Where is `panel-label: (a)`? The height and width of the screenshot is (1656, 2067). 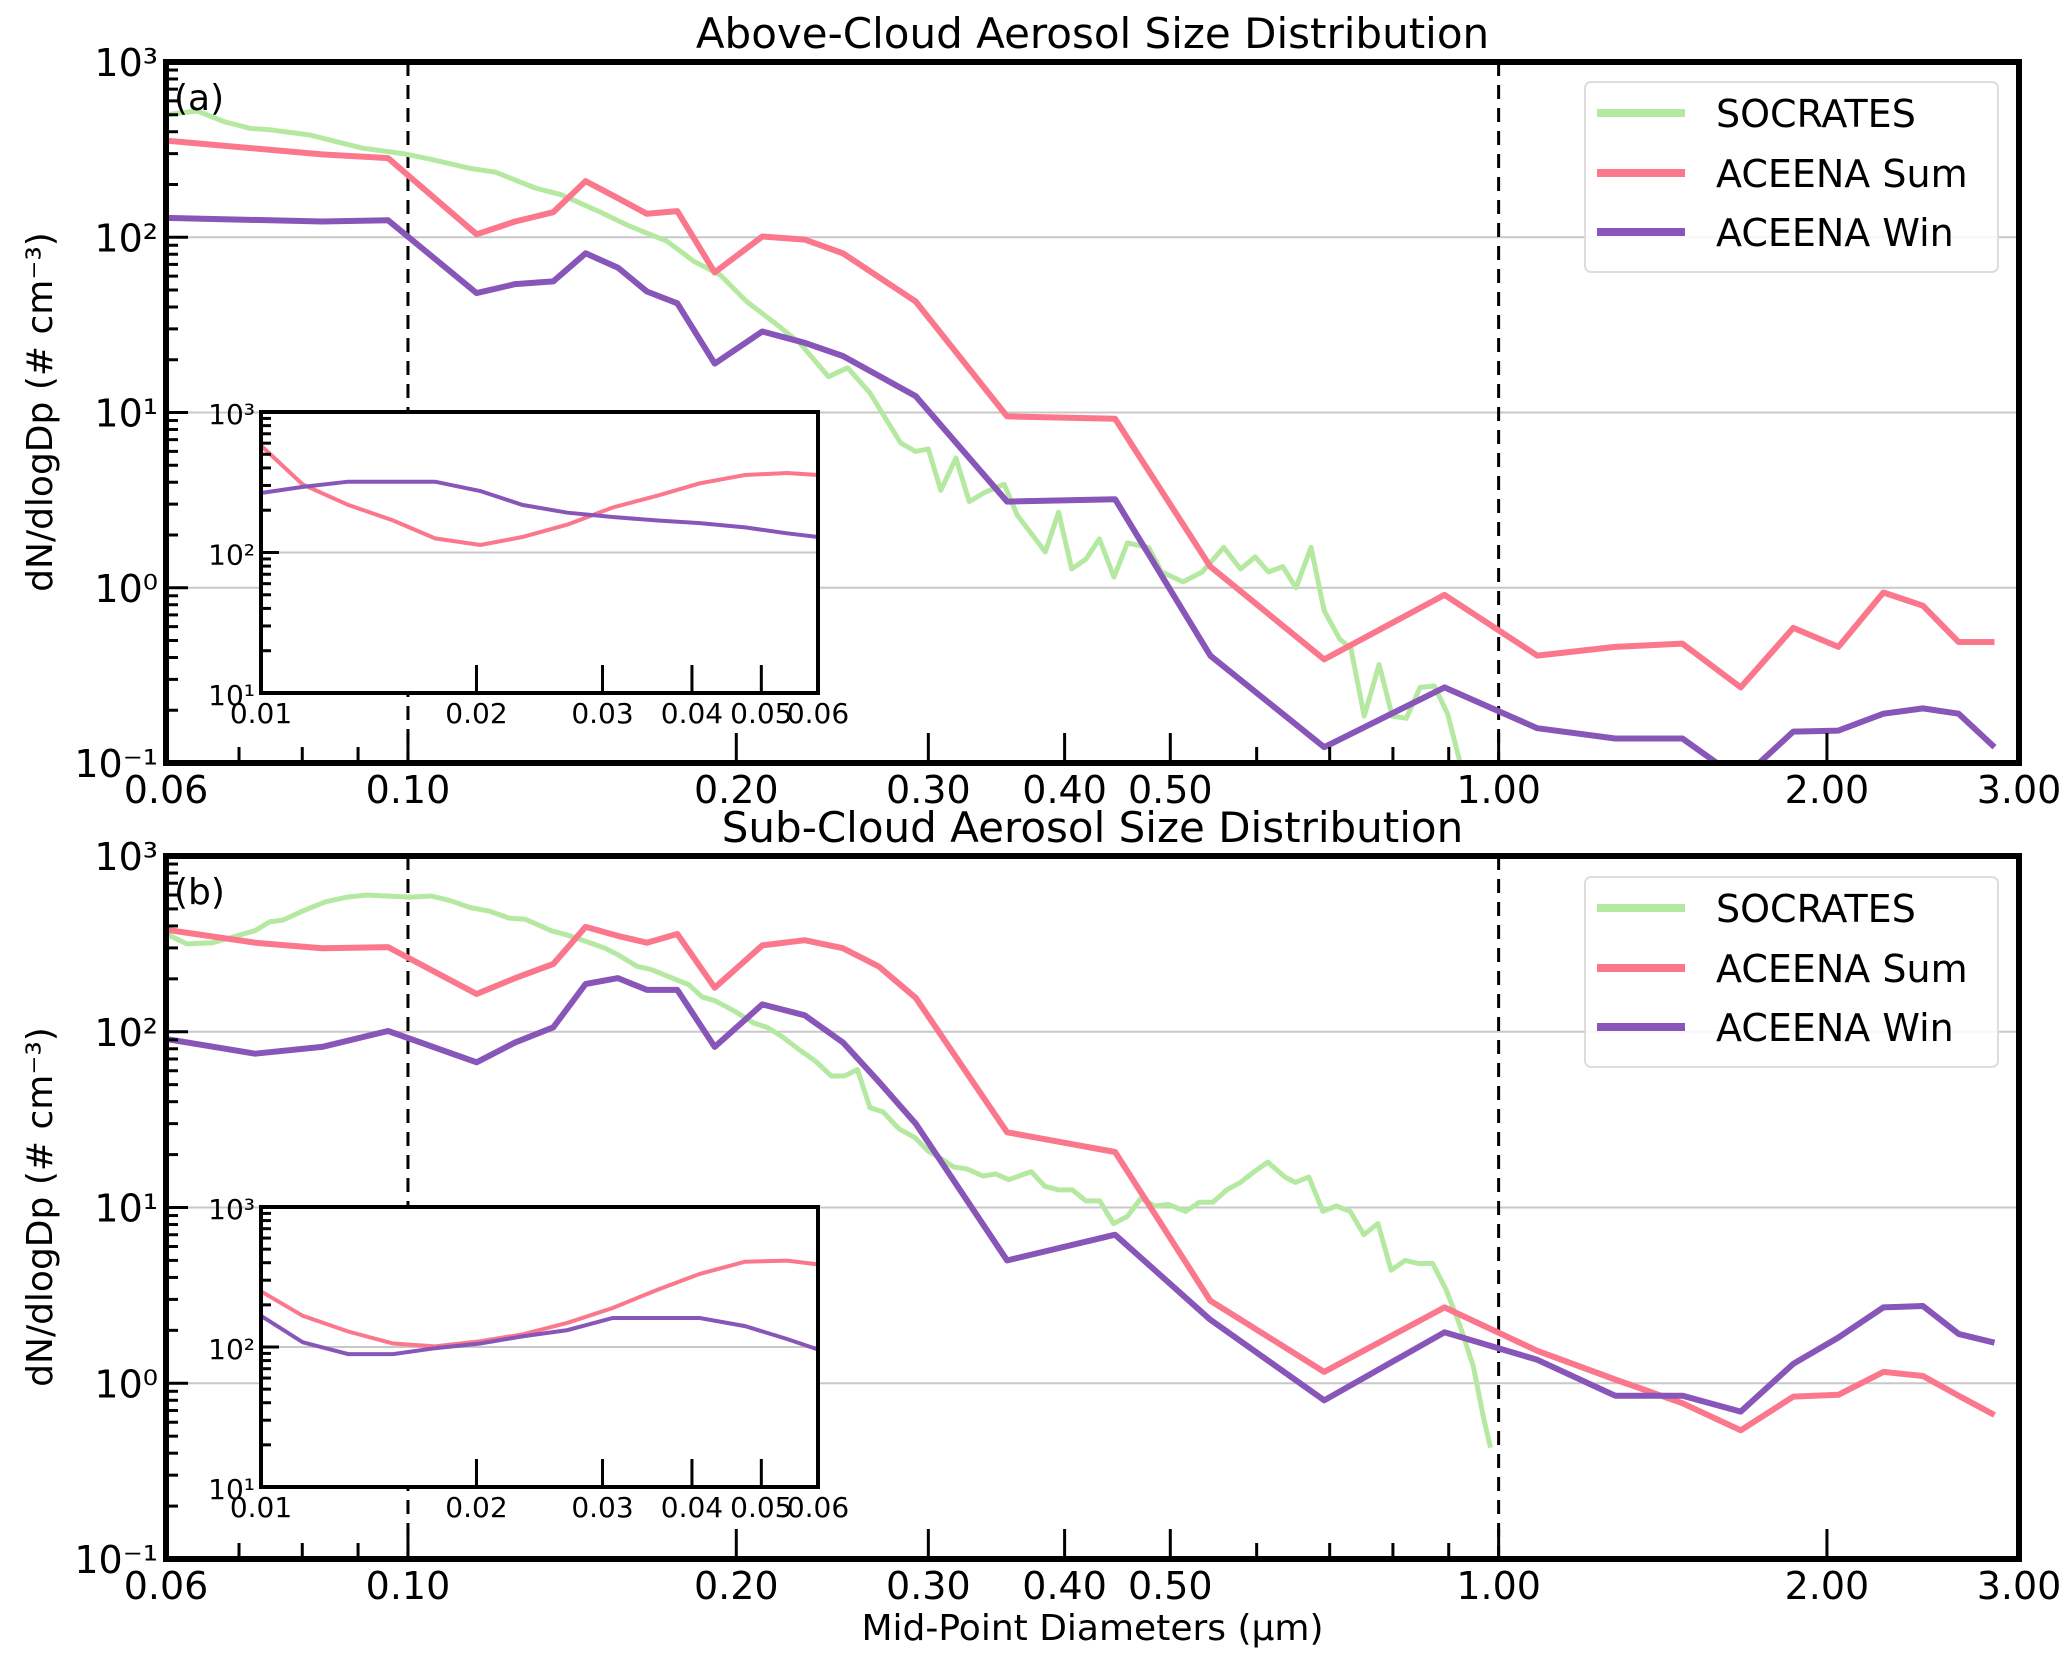 panel-label: (a) is located at coordinates (199, 98).